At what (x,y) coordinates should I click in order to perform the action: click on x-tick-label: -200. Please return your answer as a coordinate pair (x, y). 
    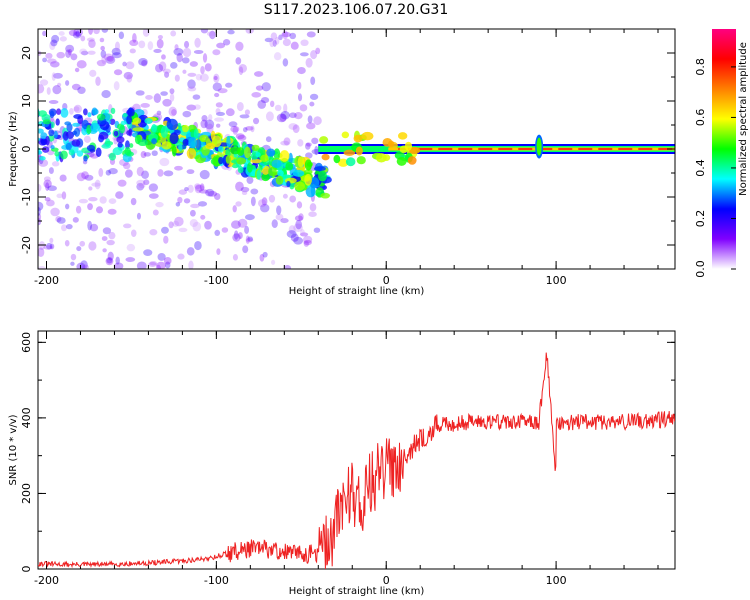
    Looking at the image, I should click on (46, 580).